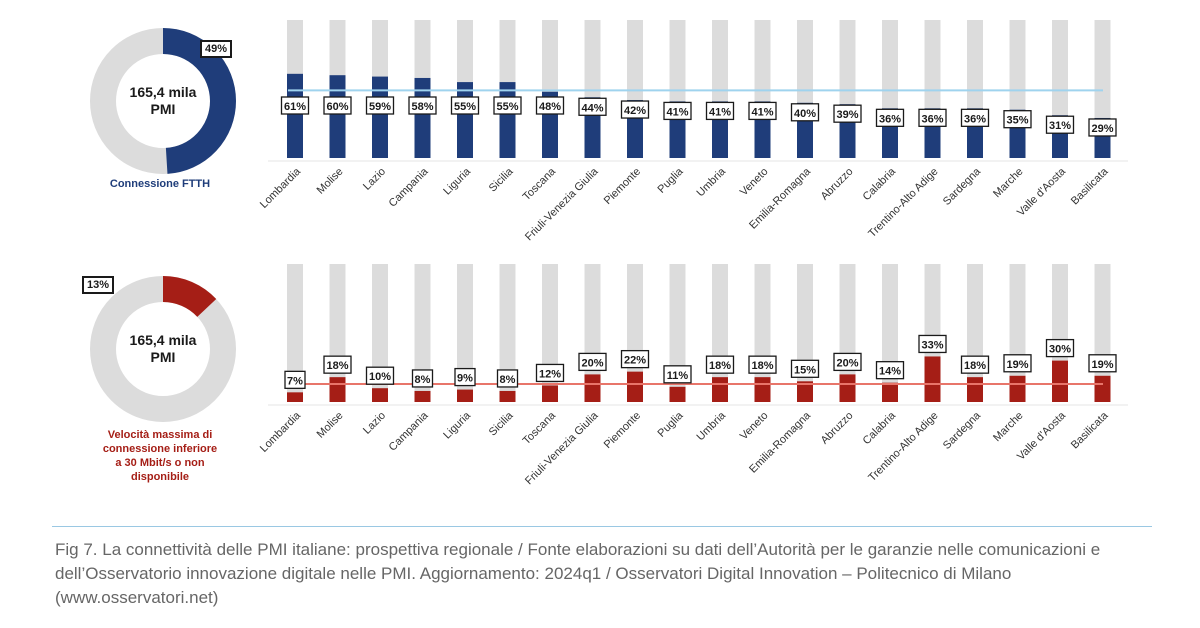 This screenshot has width=1200, height=628. I want to click on value-label: 22%, so click(635, 361).